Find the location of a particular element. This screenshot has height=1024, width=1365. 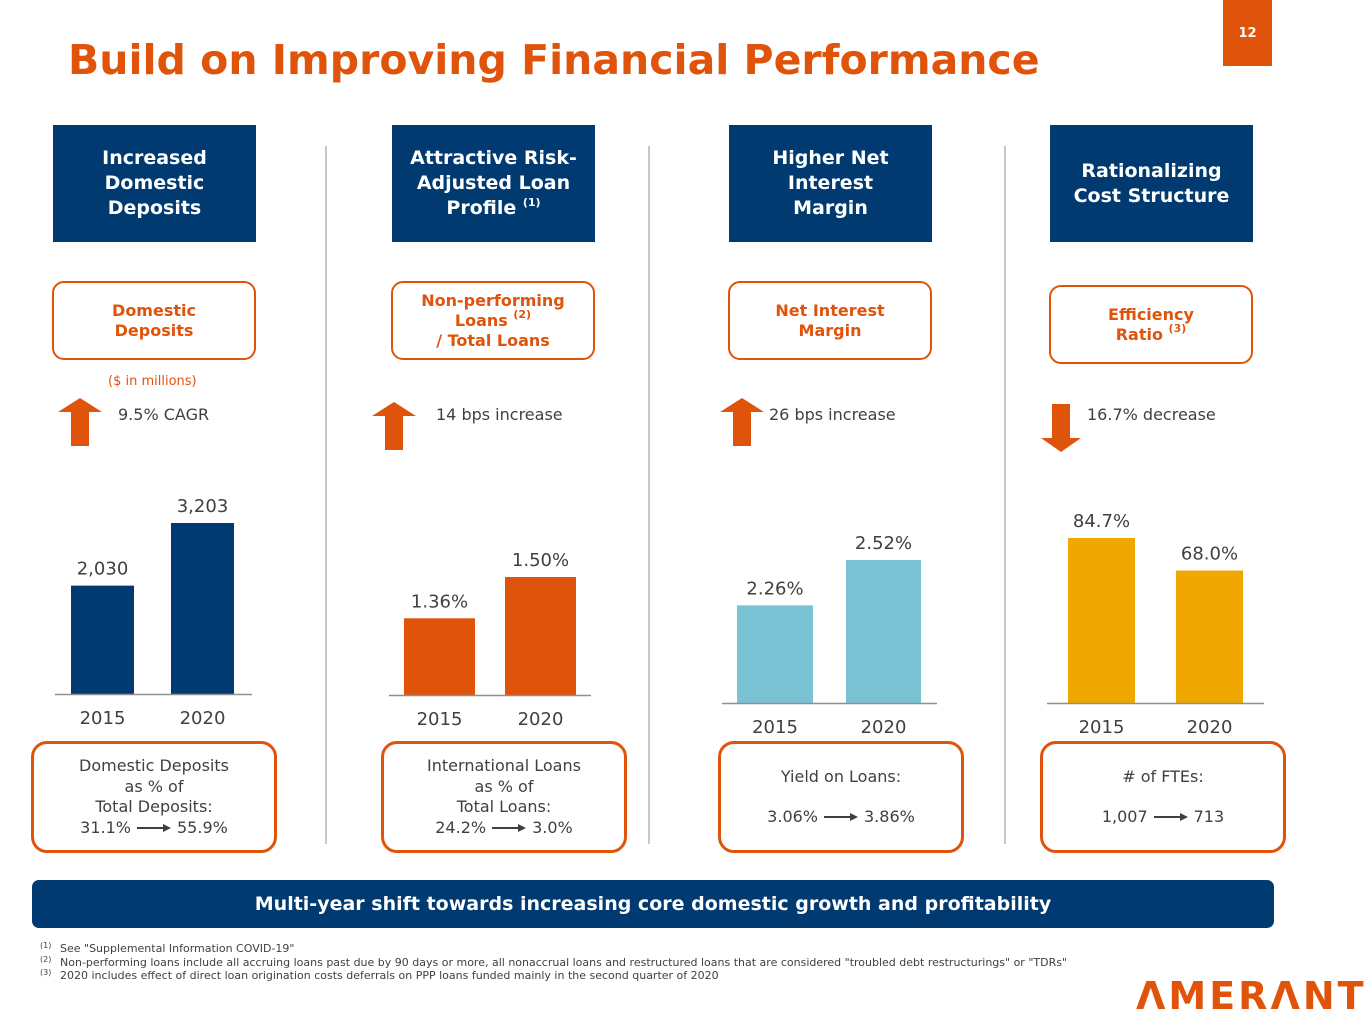

column-heading-line: Margin is located at coordinates (830, 208).